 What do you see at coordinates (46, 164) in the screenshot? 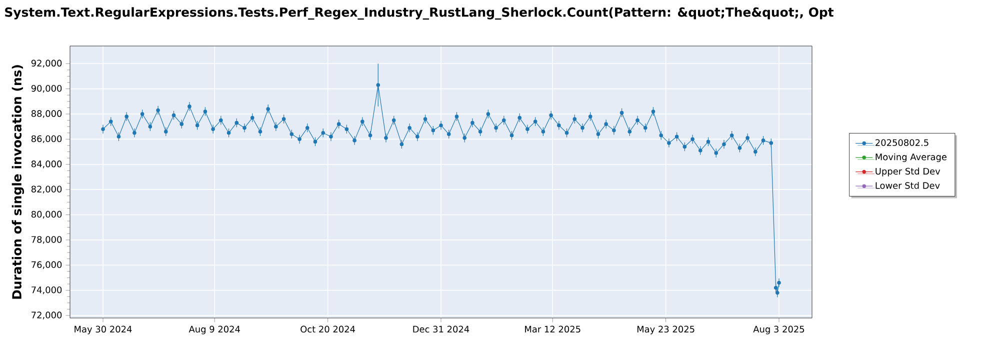
I see `y-tick-label: 84,000` at bounding box center [46, 164].